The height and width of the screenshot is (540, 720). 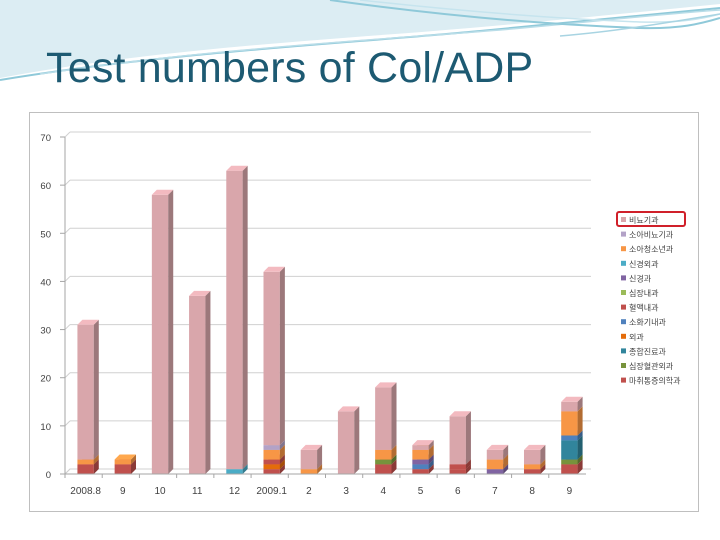 What do you see at coordinates (325, 485) in the screenshot?
I see `x-axis: 2008.8 9 10 11 12 2009.1 2 3 4 5 6 7 8 9` at bounding box center [325, 485].